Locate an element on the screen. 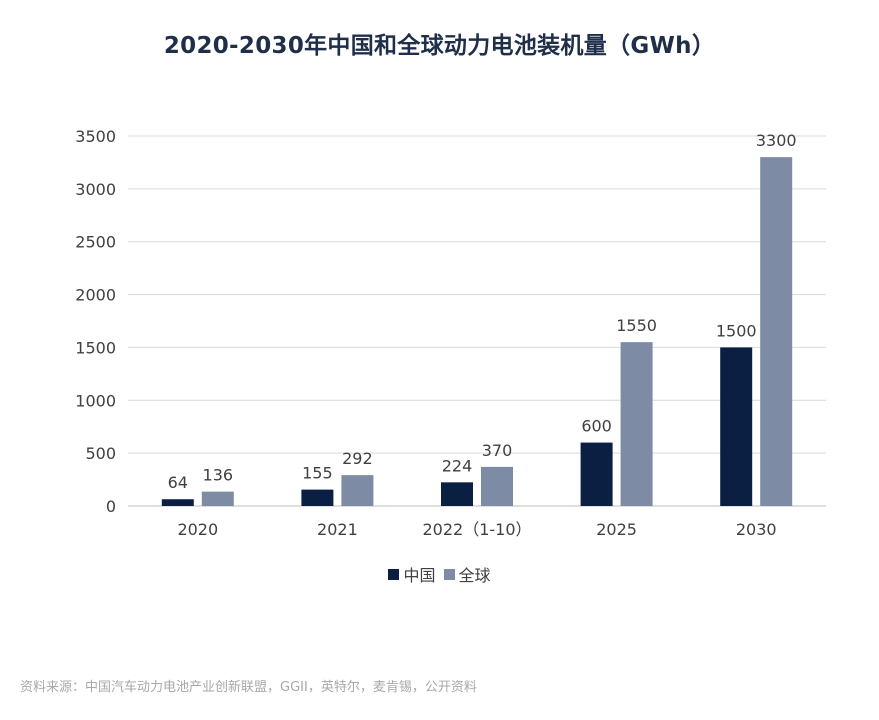 This screenshot has width=879, height=720. data-label: 3300 is located at coordinates (776, 140).